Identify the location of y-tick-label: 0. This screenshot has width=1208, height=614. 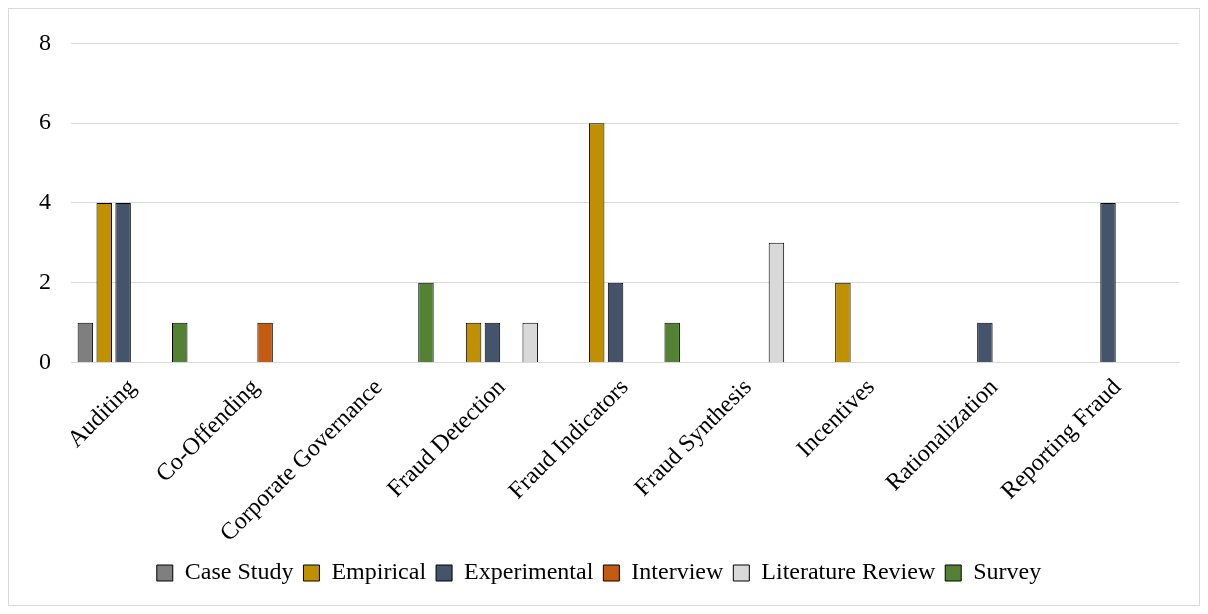
(45, 360).